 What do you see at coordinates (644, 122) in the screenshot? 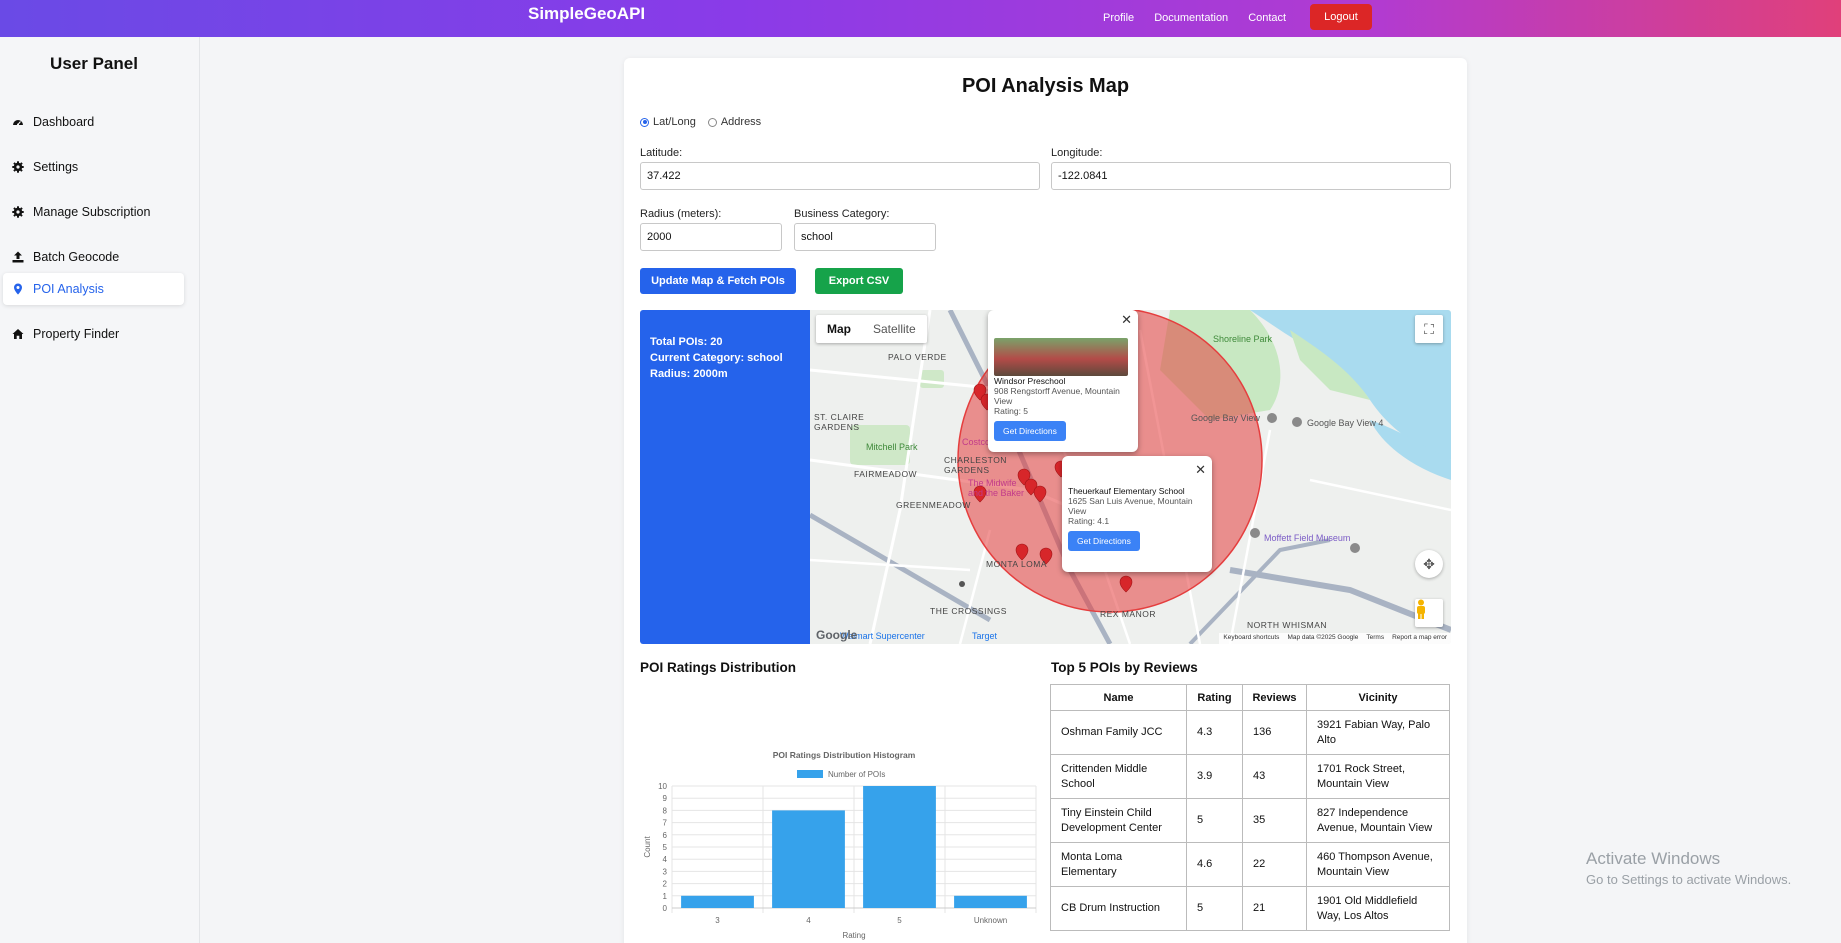
I see `latlong-radio` at bounding box center [644, 122].